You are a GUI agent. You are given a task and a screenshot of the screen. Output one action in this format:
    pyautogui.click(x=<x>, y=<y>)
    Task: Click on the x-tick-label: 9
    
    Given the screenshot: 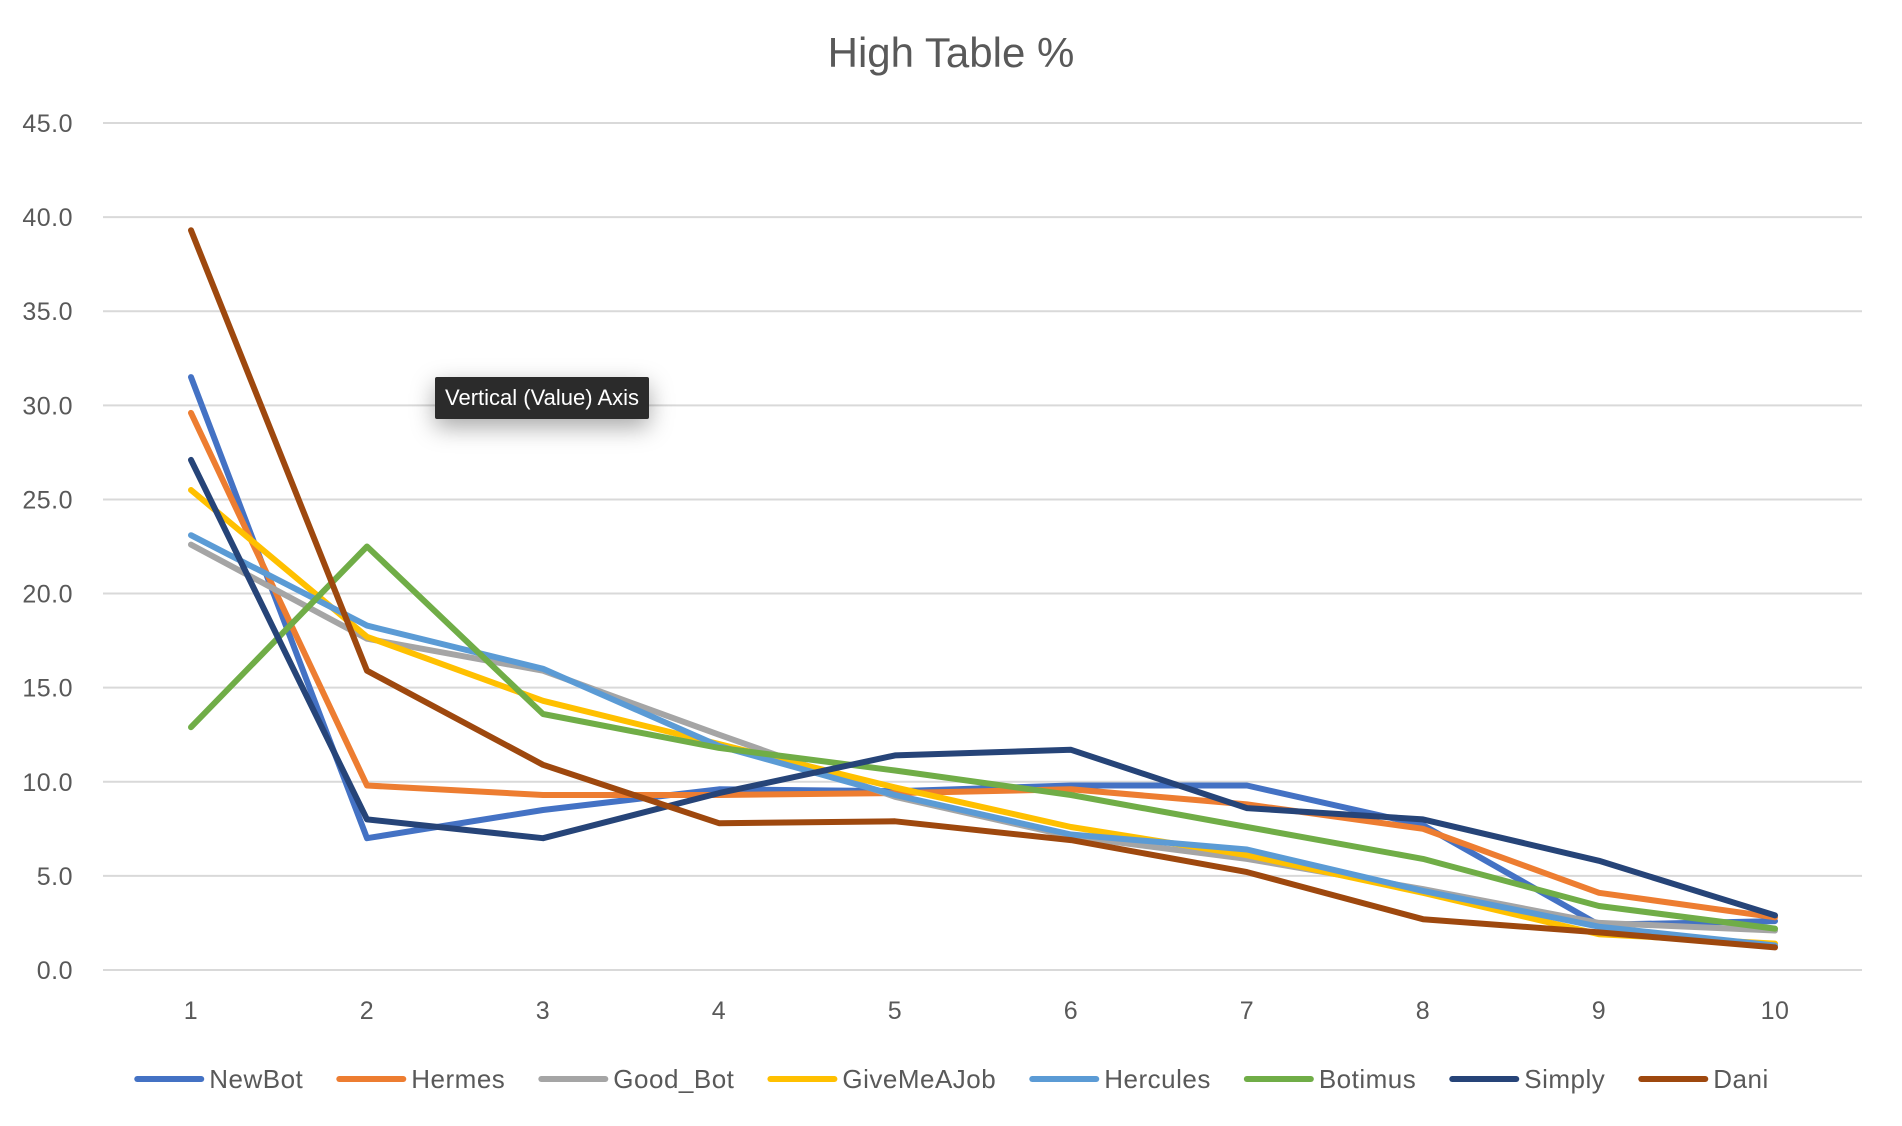 What is the action you would take?
    pyautogui.click(x=1599, y=1011)
    